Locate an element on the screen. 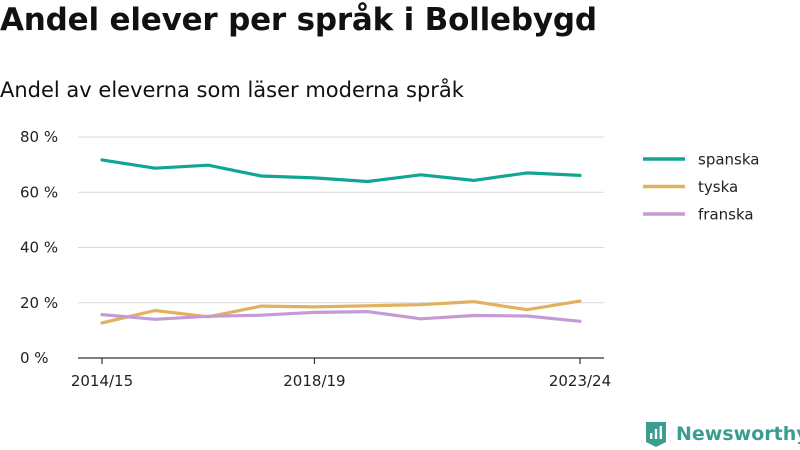 The width and height of the screenshot is (800, 450). x-axis: 2014/15 2018/19 2023/24 is located at coordinates (341, 373).